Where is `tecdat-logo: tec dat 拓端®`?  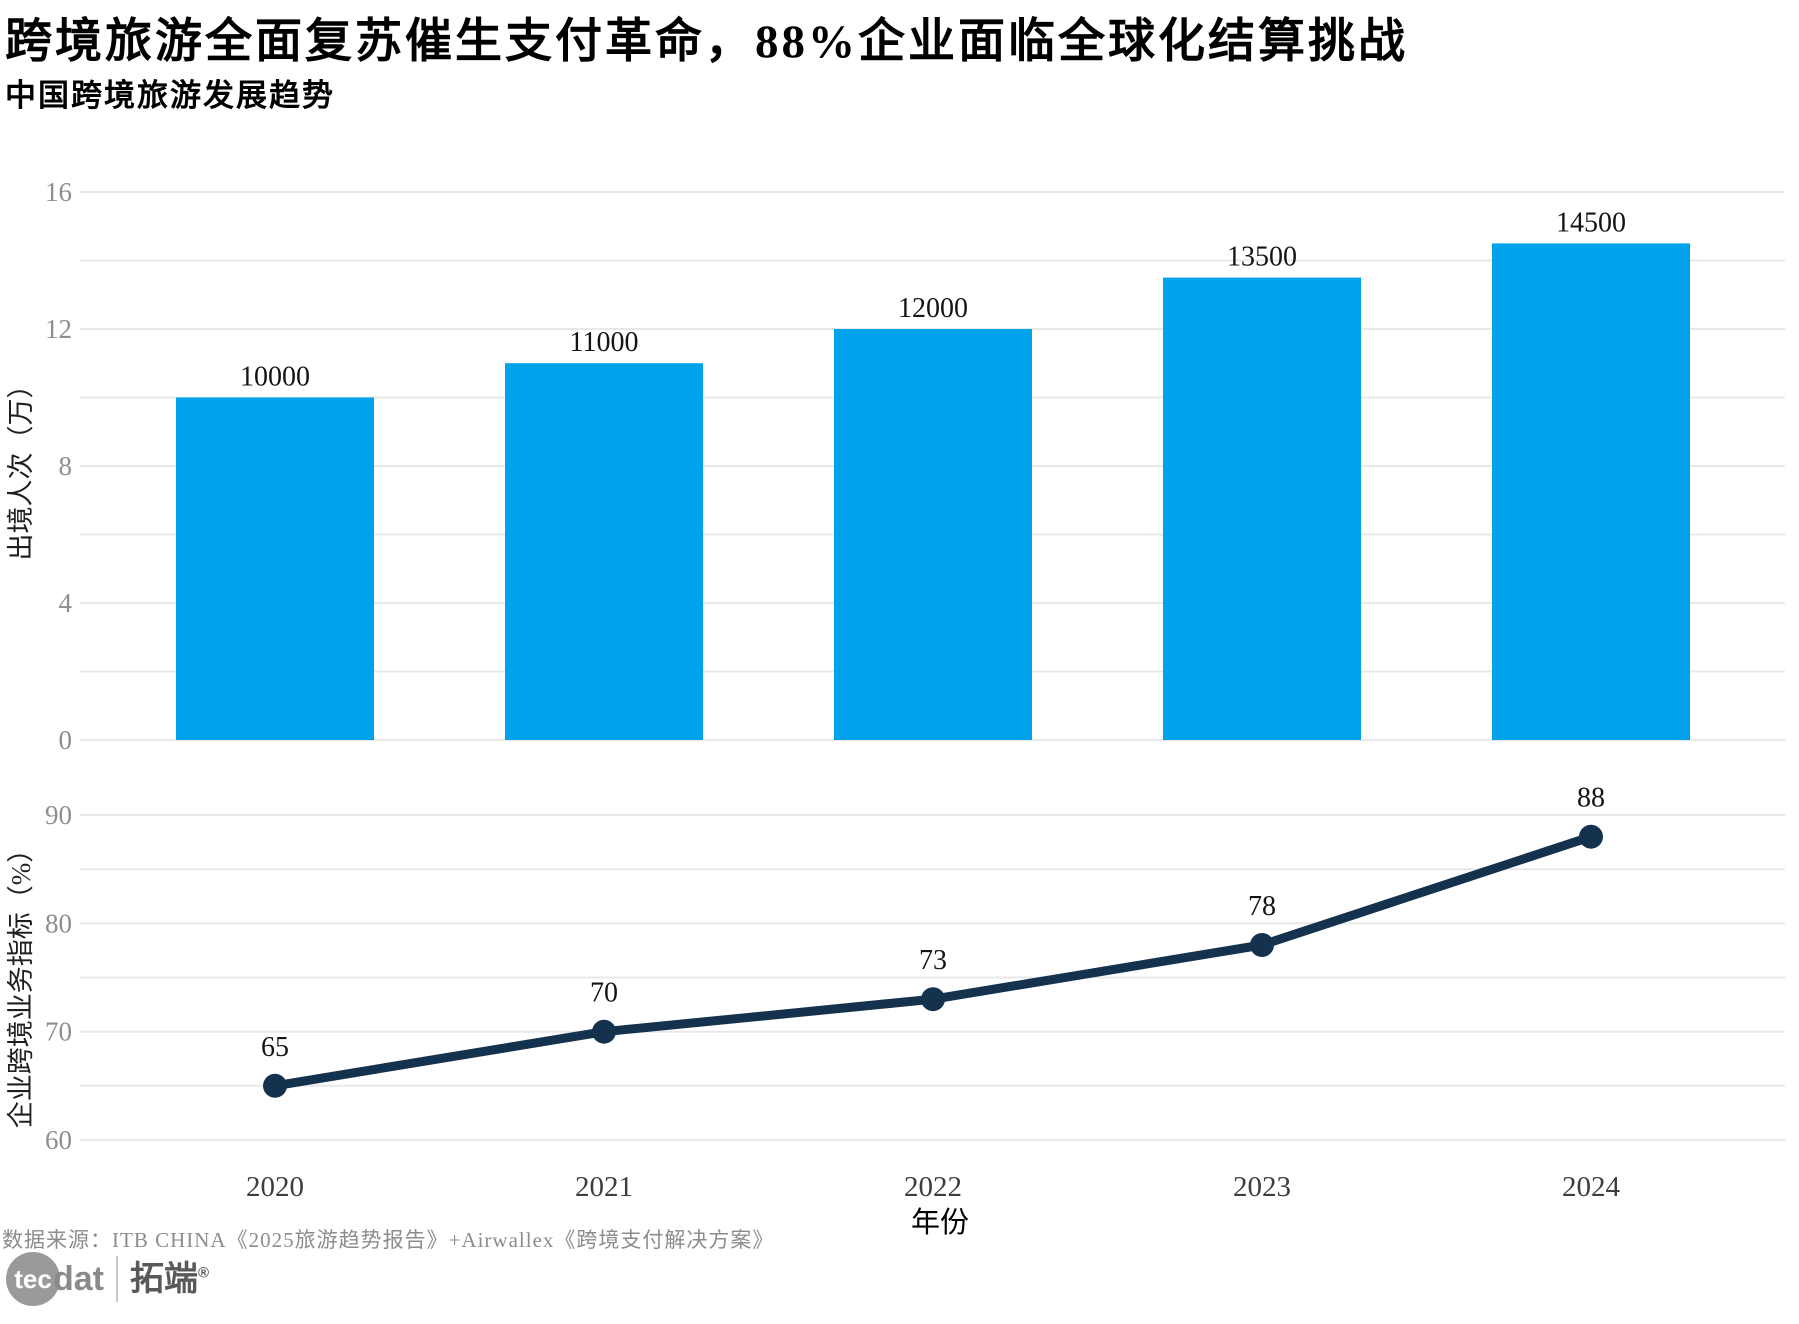
tecdat-logo: tec dat 拓端® is located at coordinates (107, 1279).